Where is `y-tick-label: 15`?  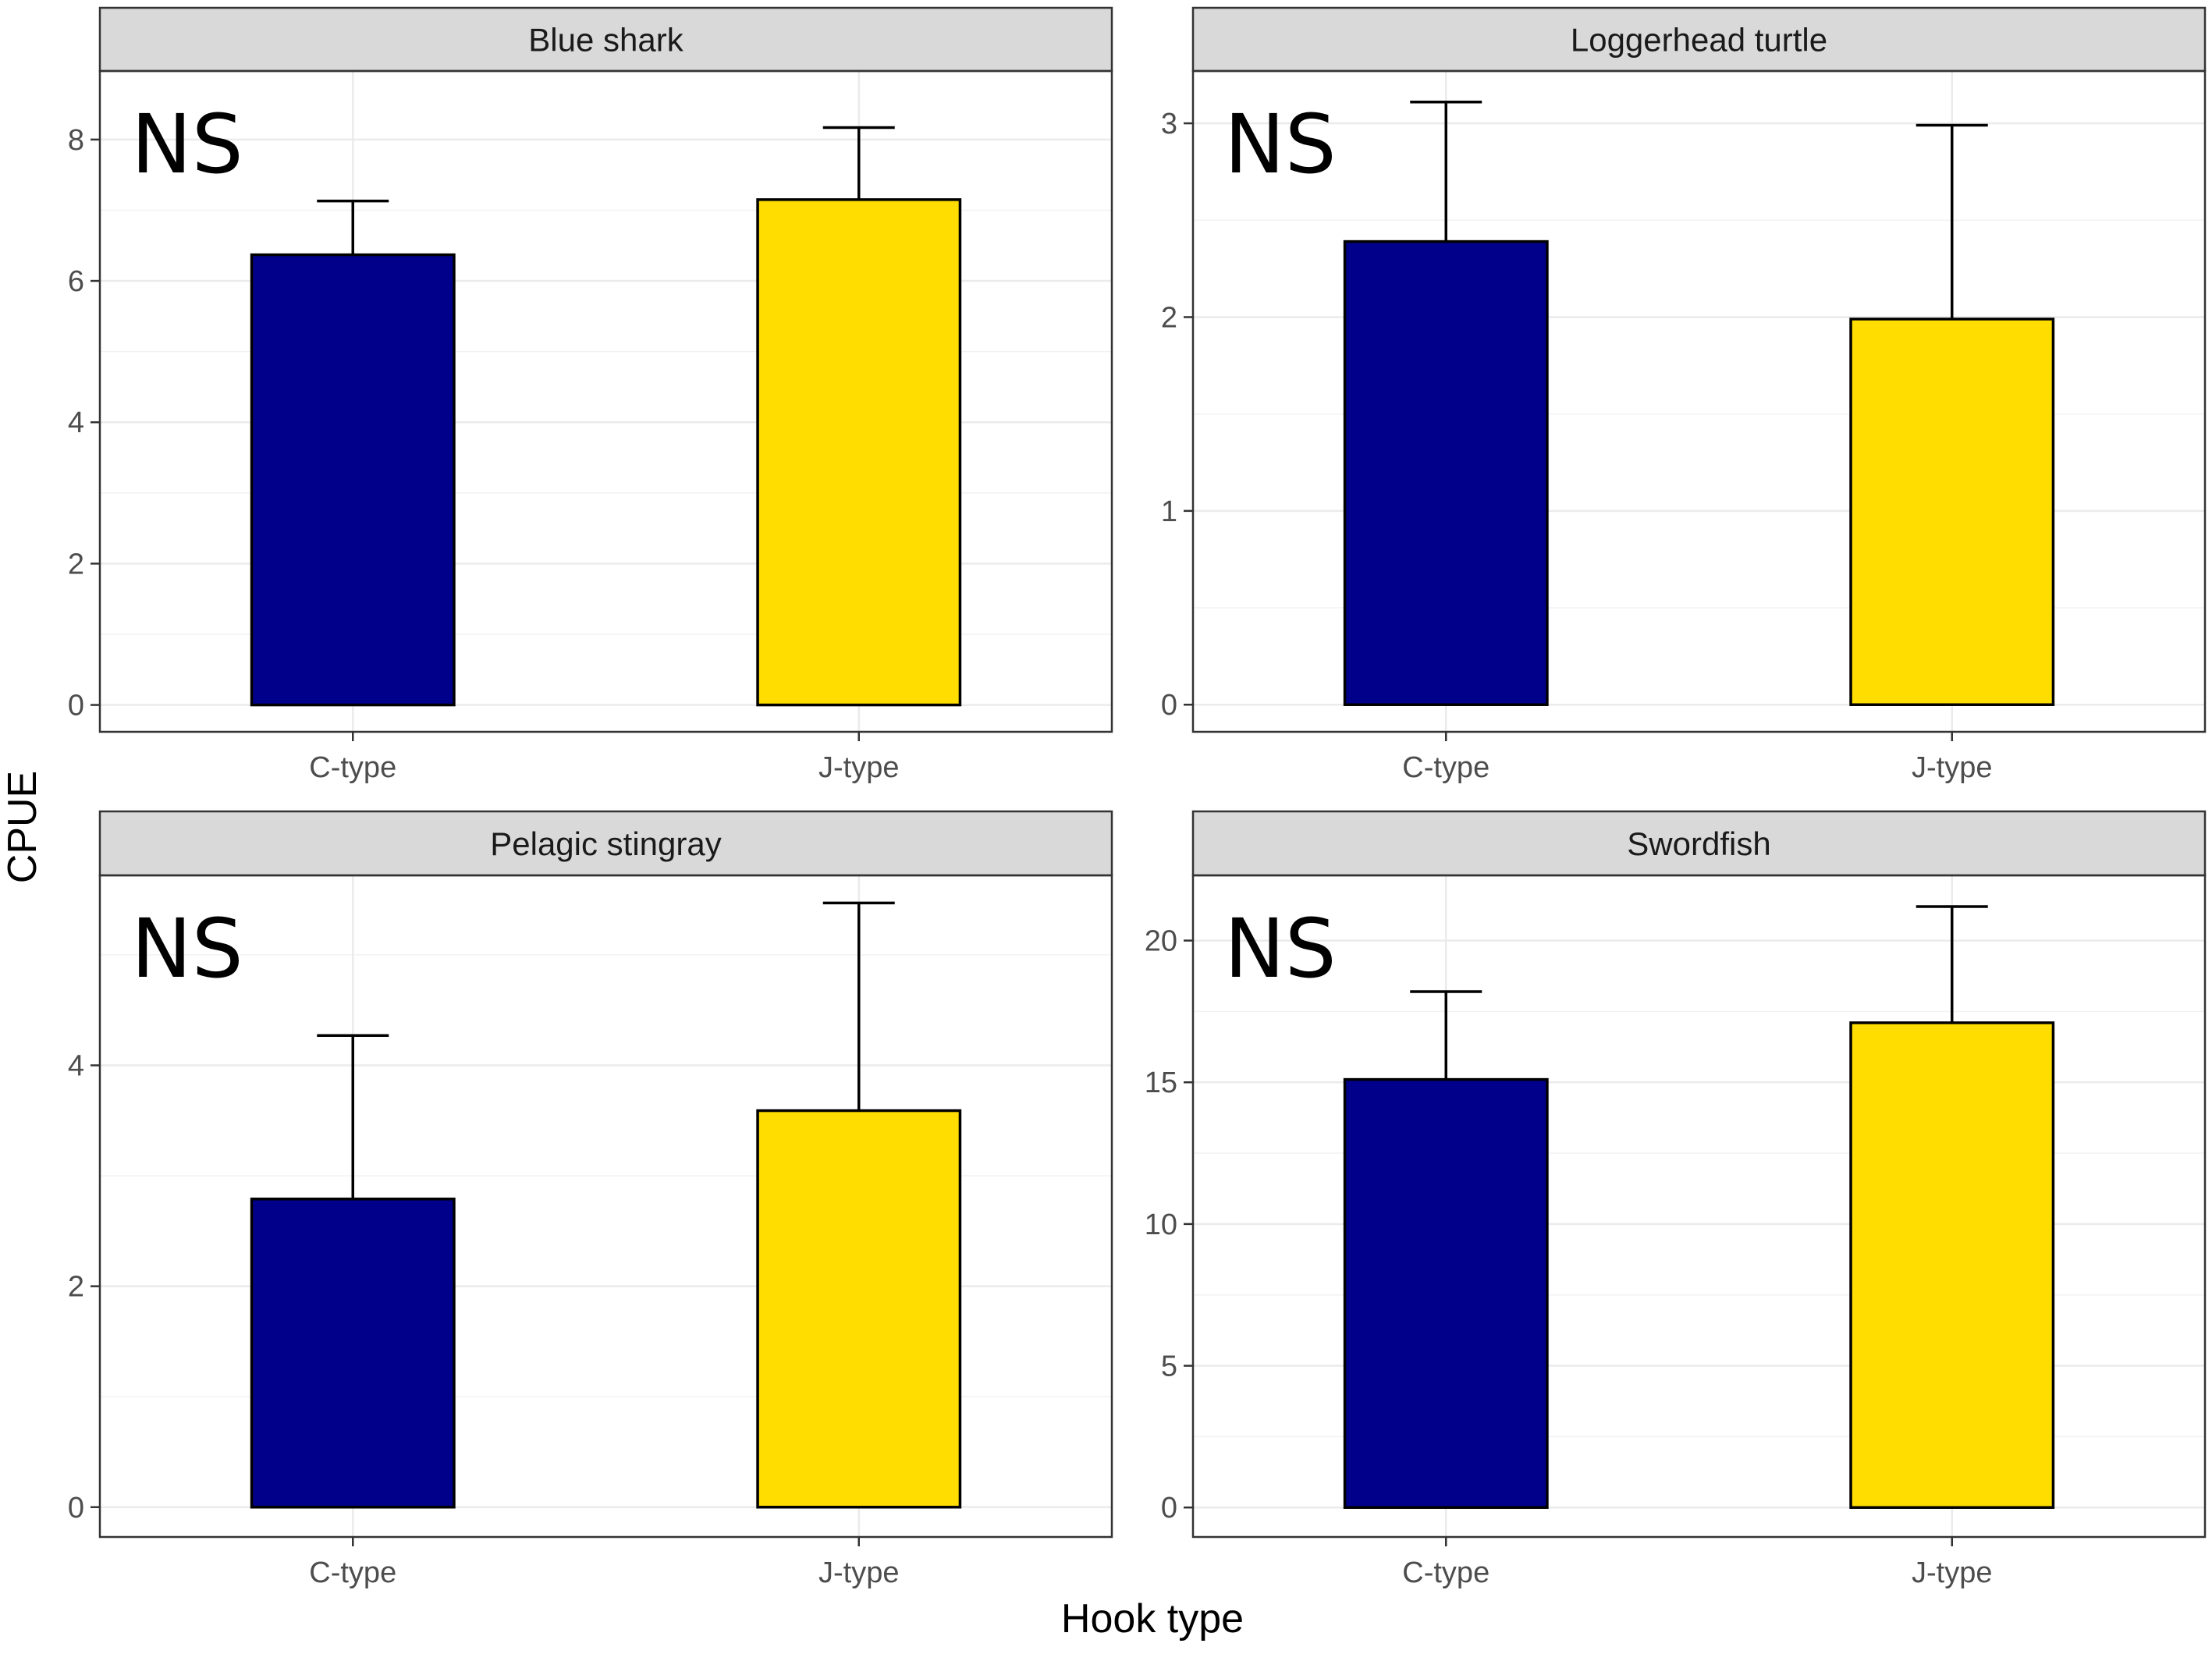
y-tick-label: 15 is located at coordinates (1161, 1083).